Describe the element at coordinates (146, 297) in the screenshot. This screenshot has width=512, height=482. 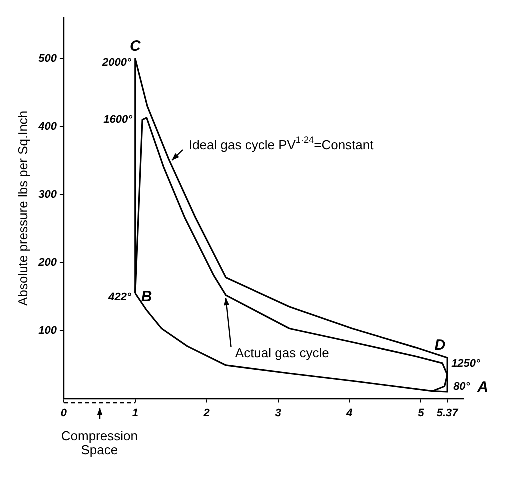
I see `annotation: B` at that location.